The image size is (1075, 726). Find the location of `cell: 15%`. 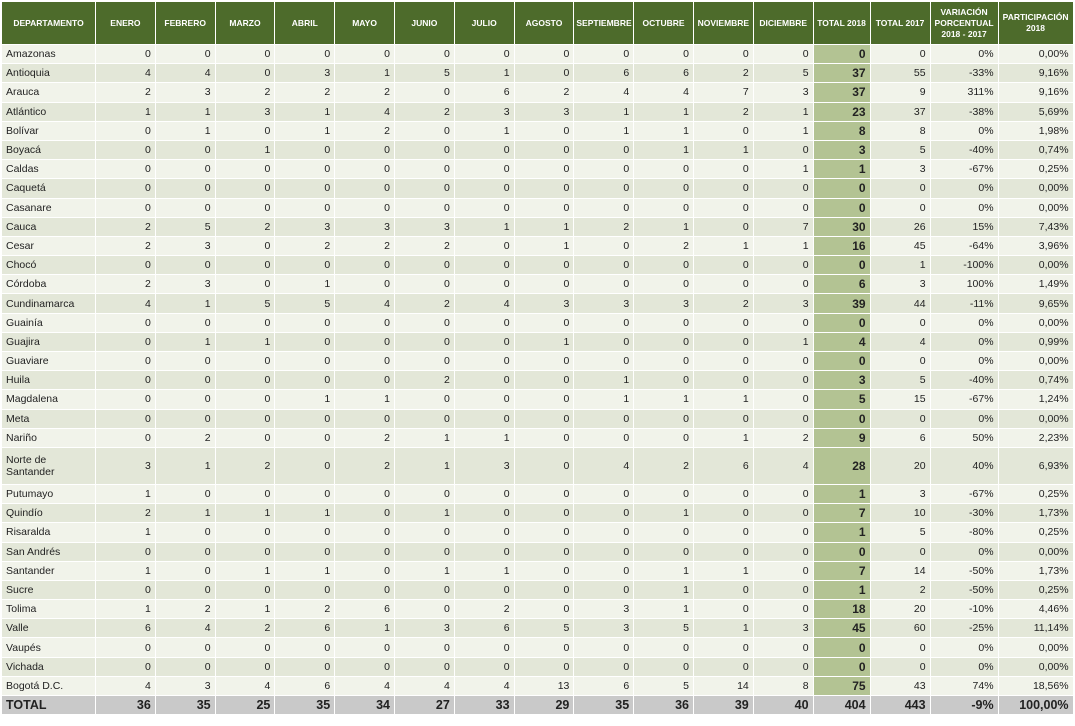

cell: 15% is located at coordinates (964, 226).